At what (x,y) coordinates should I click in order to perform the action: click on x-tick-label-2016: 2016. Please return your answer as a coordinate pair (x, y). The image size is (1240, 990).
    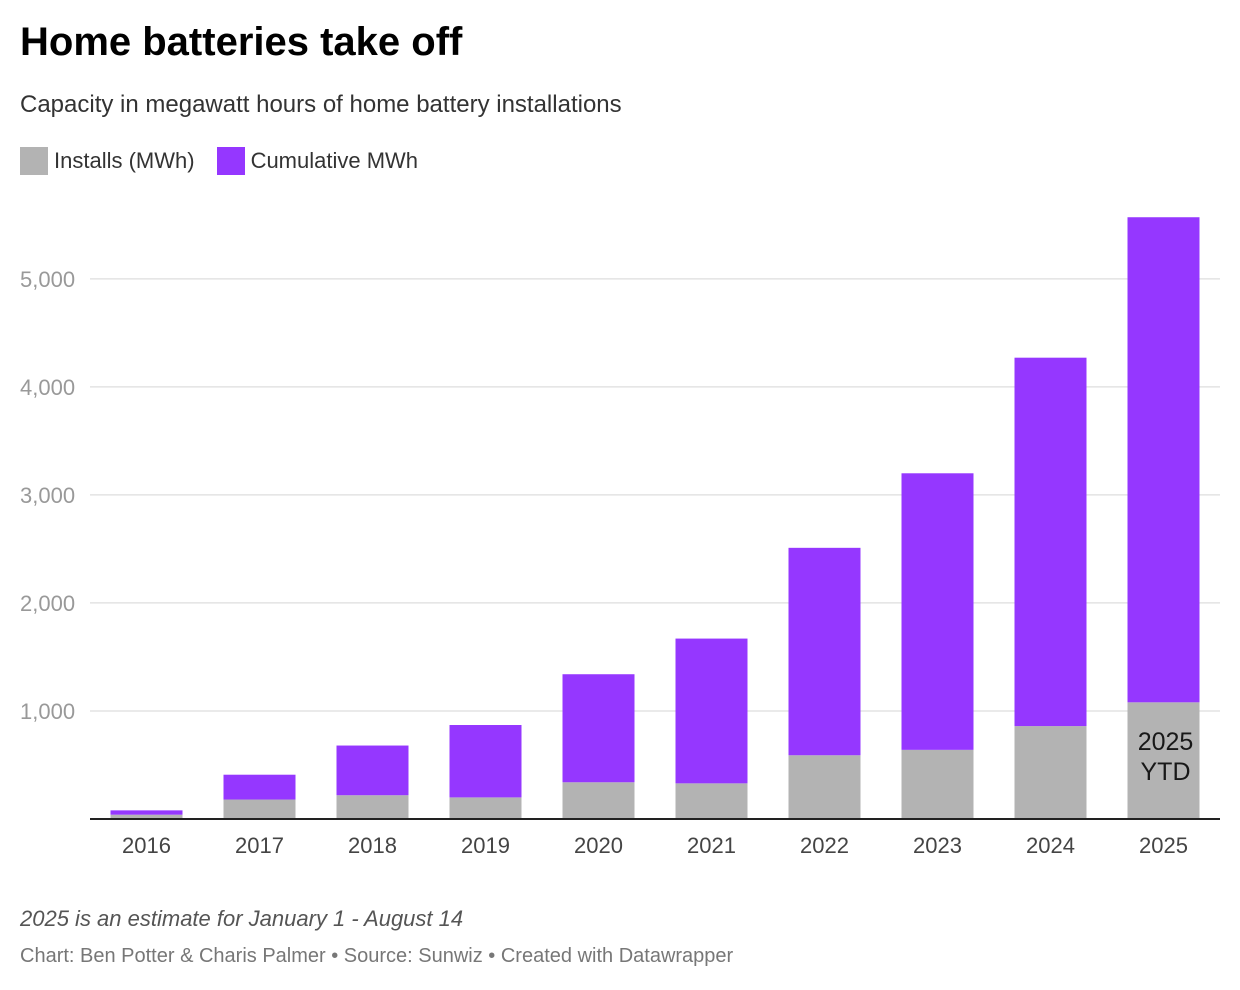
    Looking at the image, I should click on (146, 845).